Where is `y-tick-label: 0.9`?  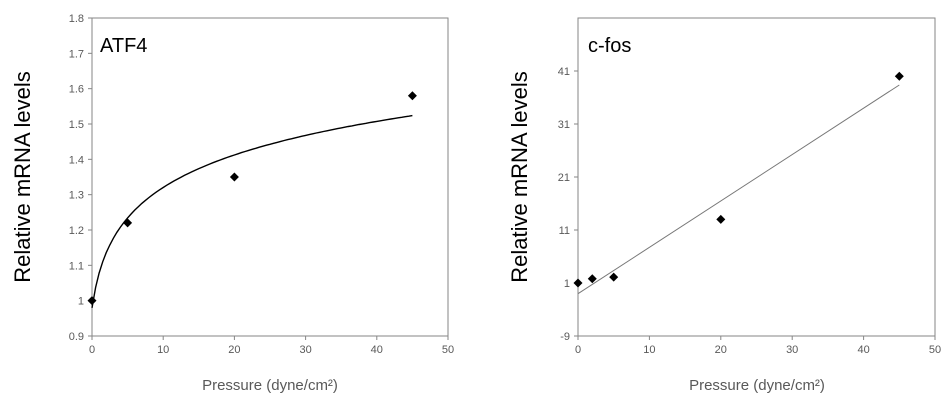
y-tick-label: 0.9 is located at coordinates (76, 337).